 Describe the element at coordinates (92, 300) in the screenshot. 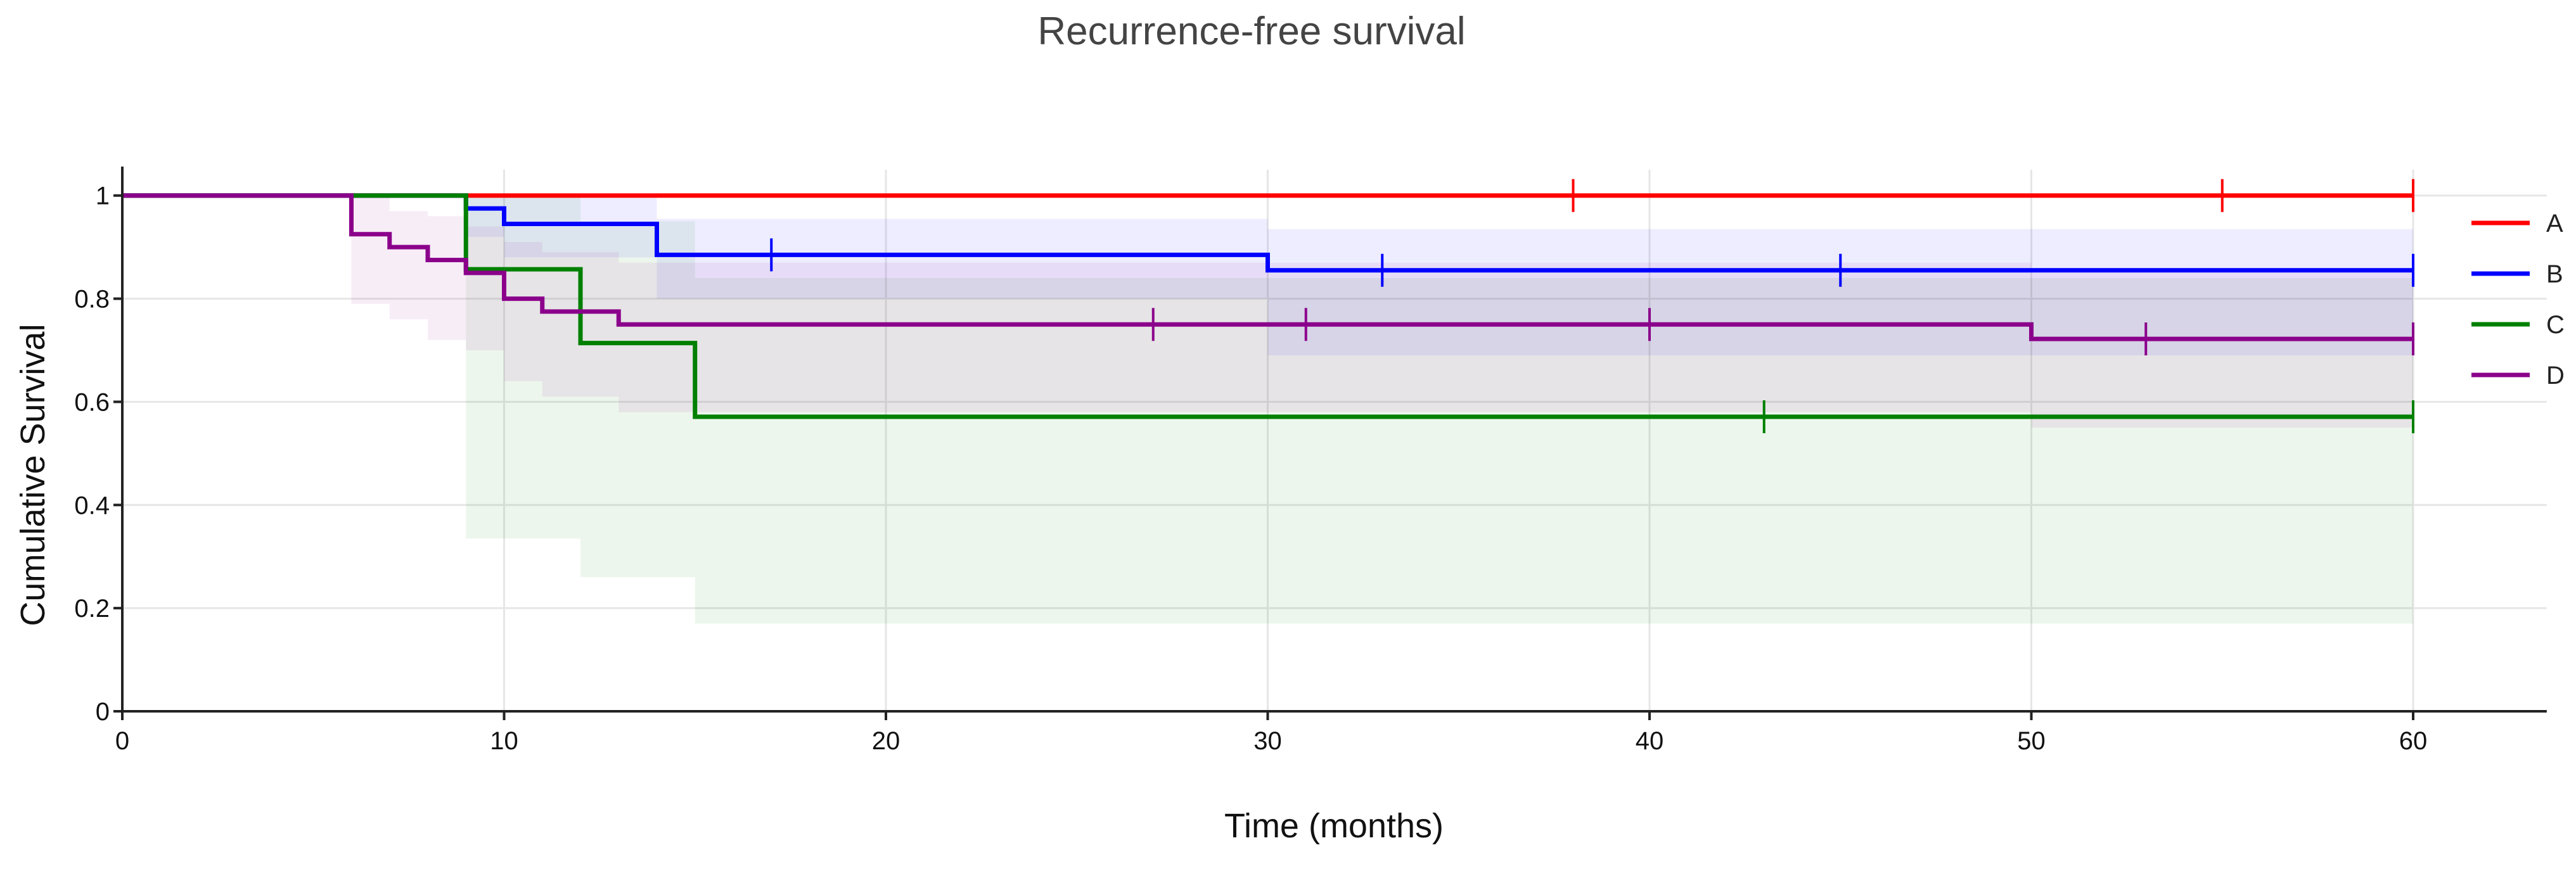

I see `y-tick-label: 0.8` at that location.